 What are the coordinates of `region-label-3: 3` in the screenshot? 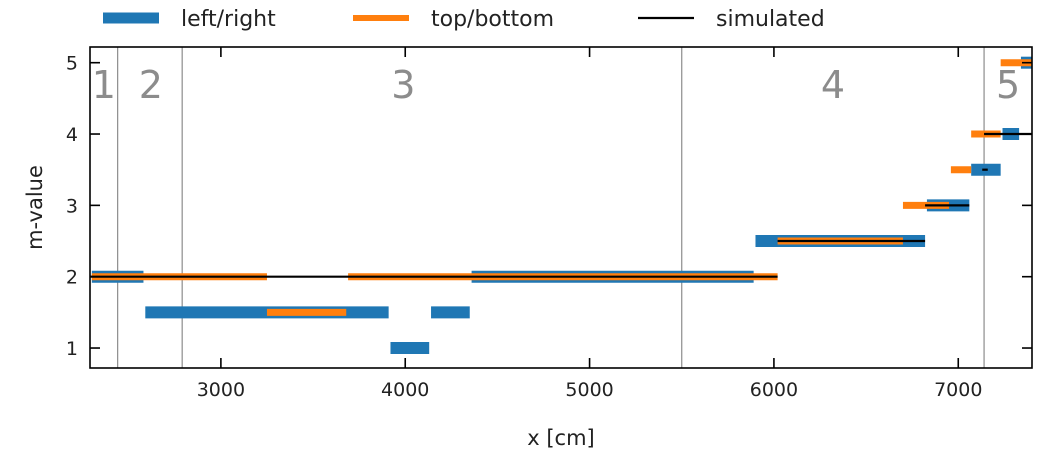 It's located at (403, 85).